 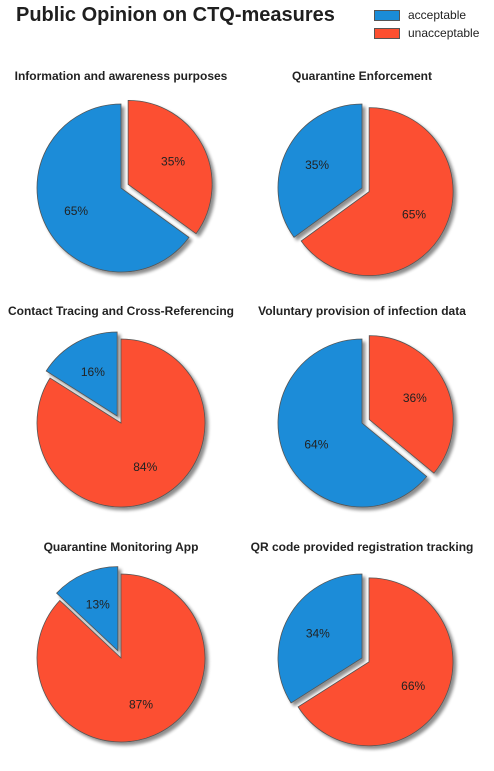 I want to click on pie-title: Information and awareness purposes, so click(x=121, y=76).